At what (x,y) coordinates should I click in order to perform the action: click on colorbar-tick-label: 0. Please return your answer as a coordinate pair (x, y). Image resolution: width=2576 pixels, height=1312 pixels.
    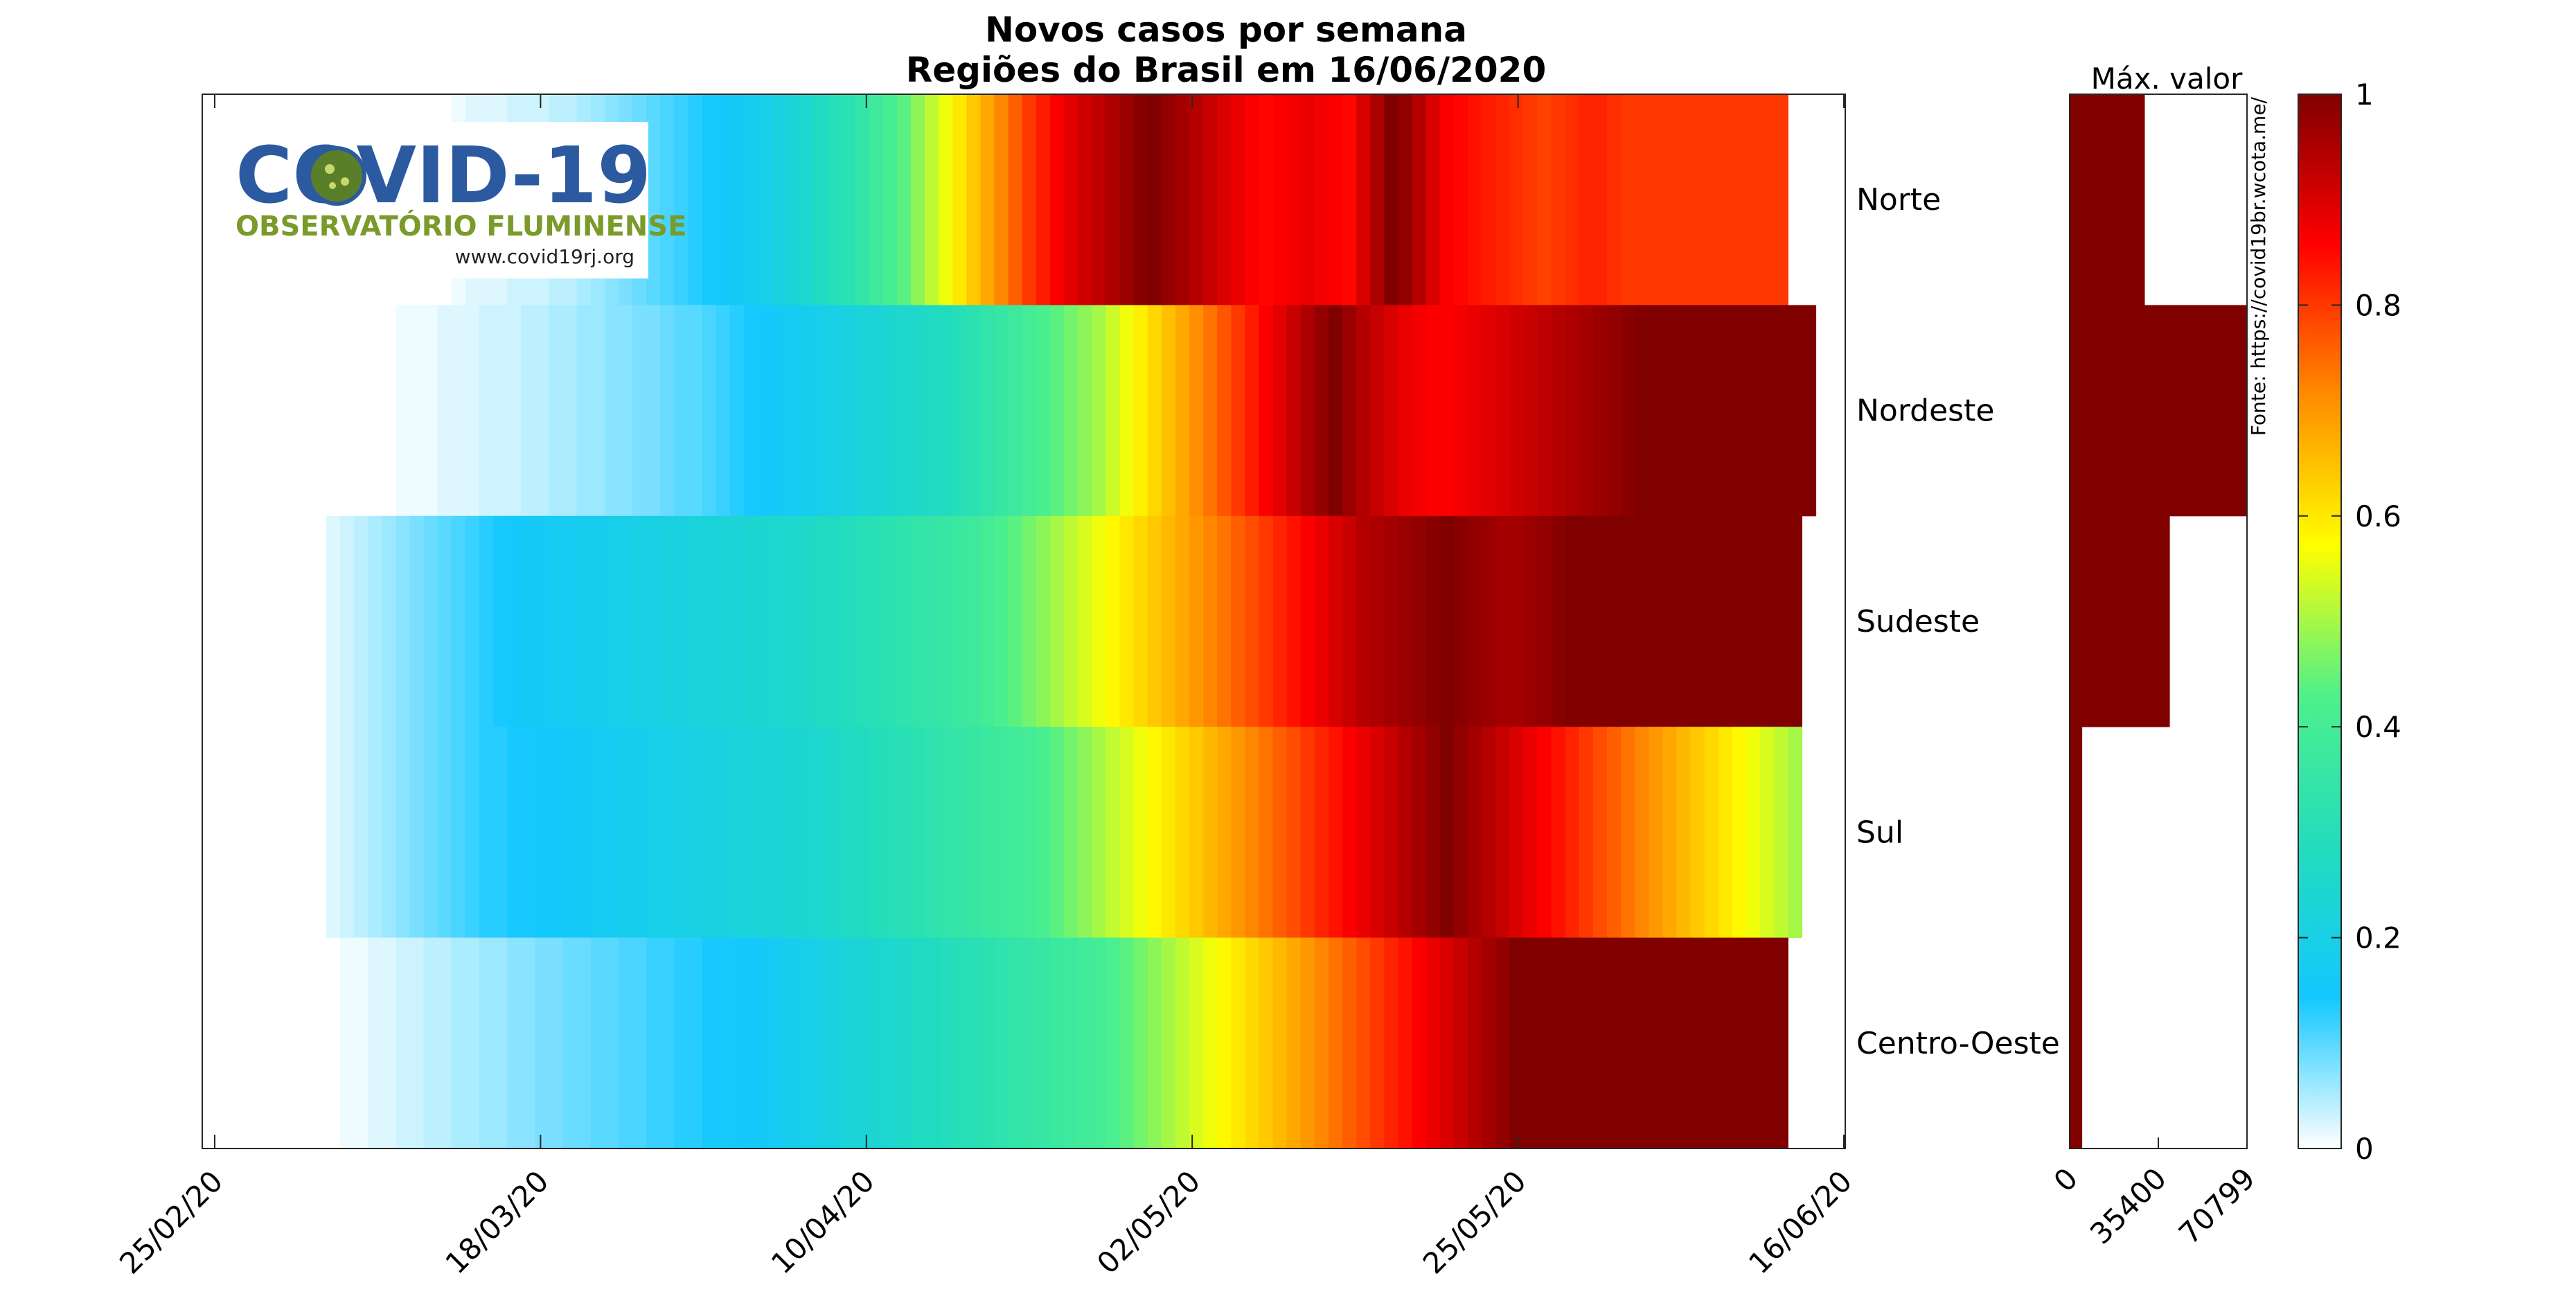
    Looking at the image, I should click on (2364, 1149).